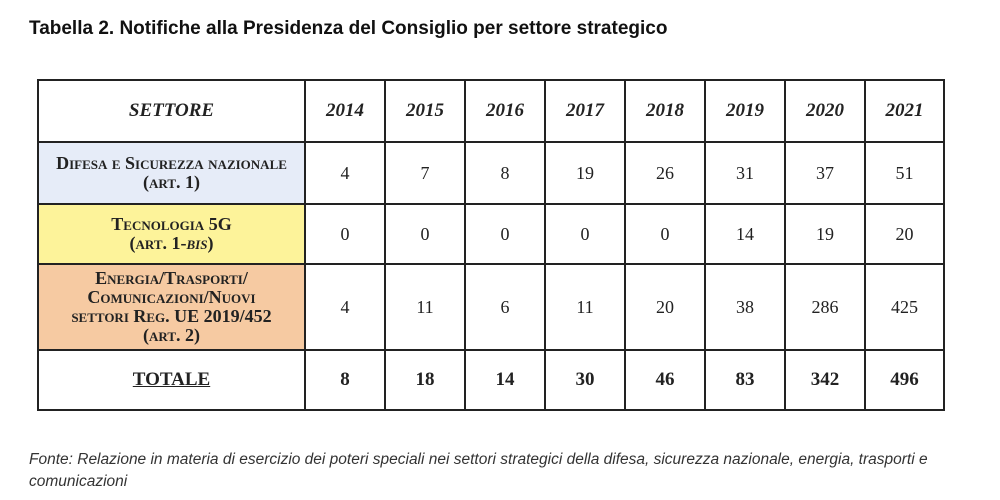 Image resolution: width=1000 pixels, height=500 pixels. Describe the element at coordinates (904, 380) in the screenshot. I see `total-value-cell: 496` at that location.